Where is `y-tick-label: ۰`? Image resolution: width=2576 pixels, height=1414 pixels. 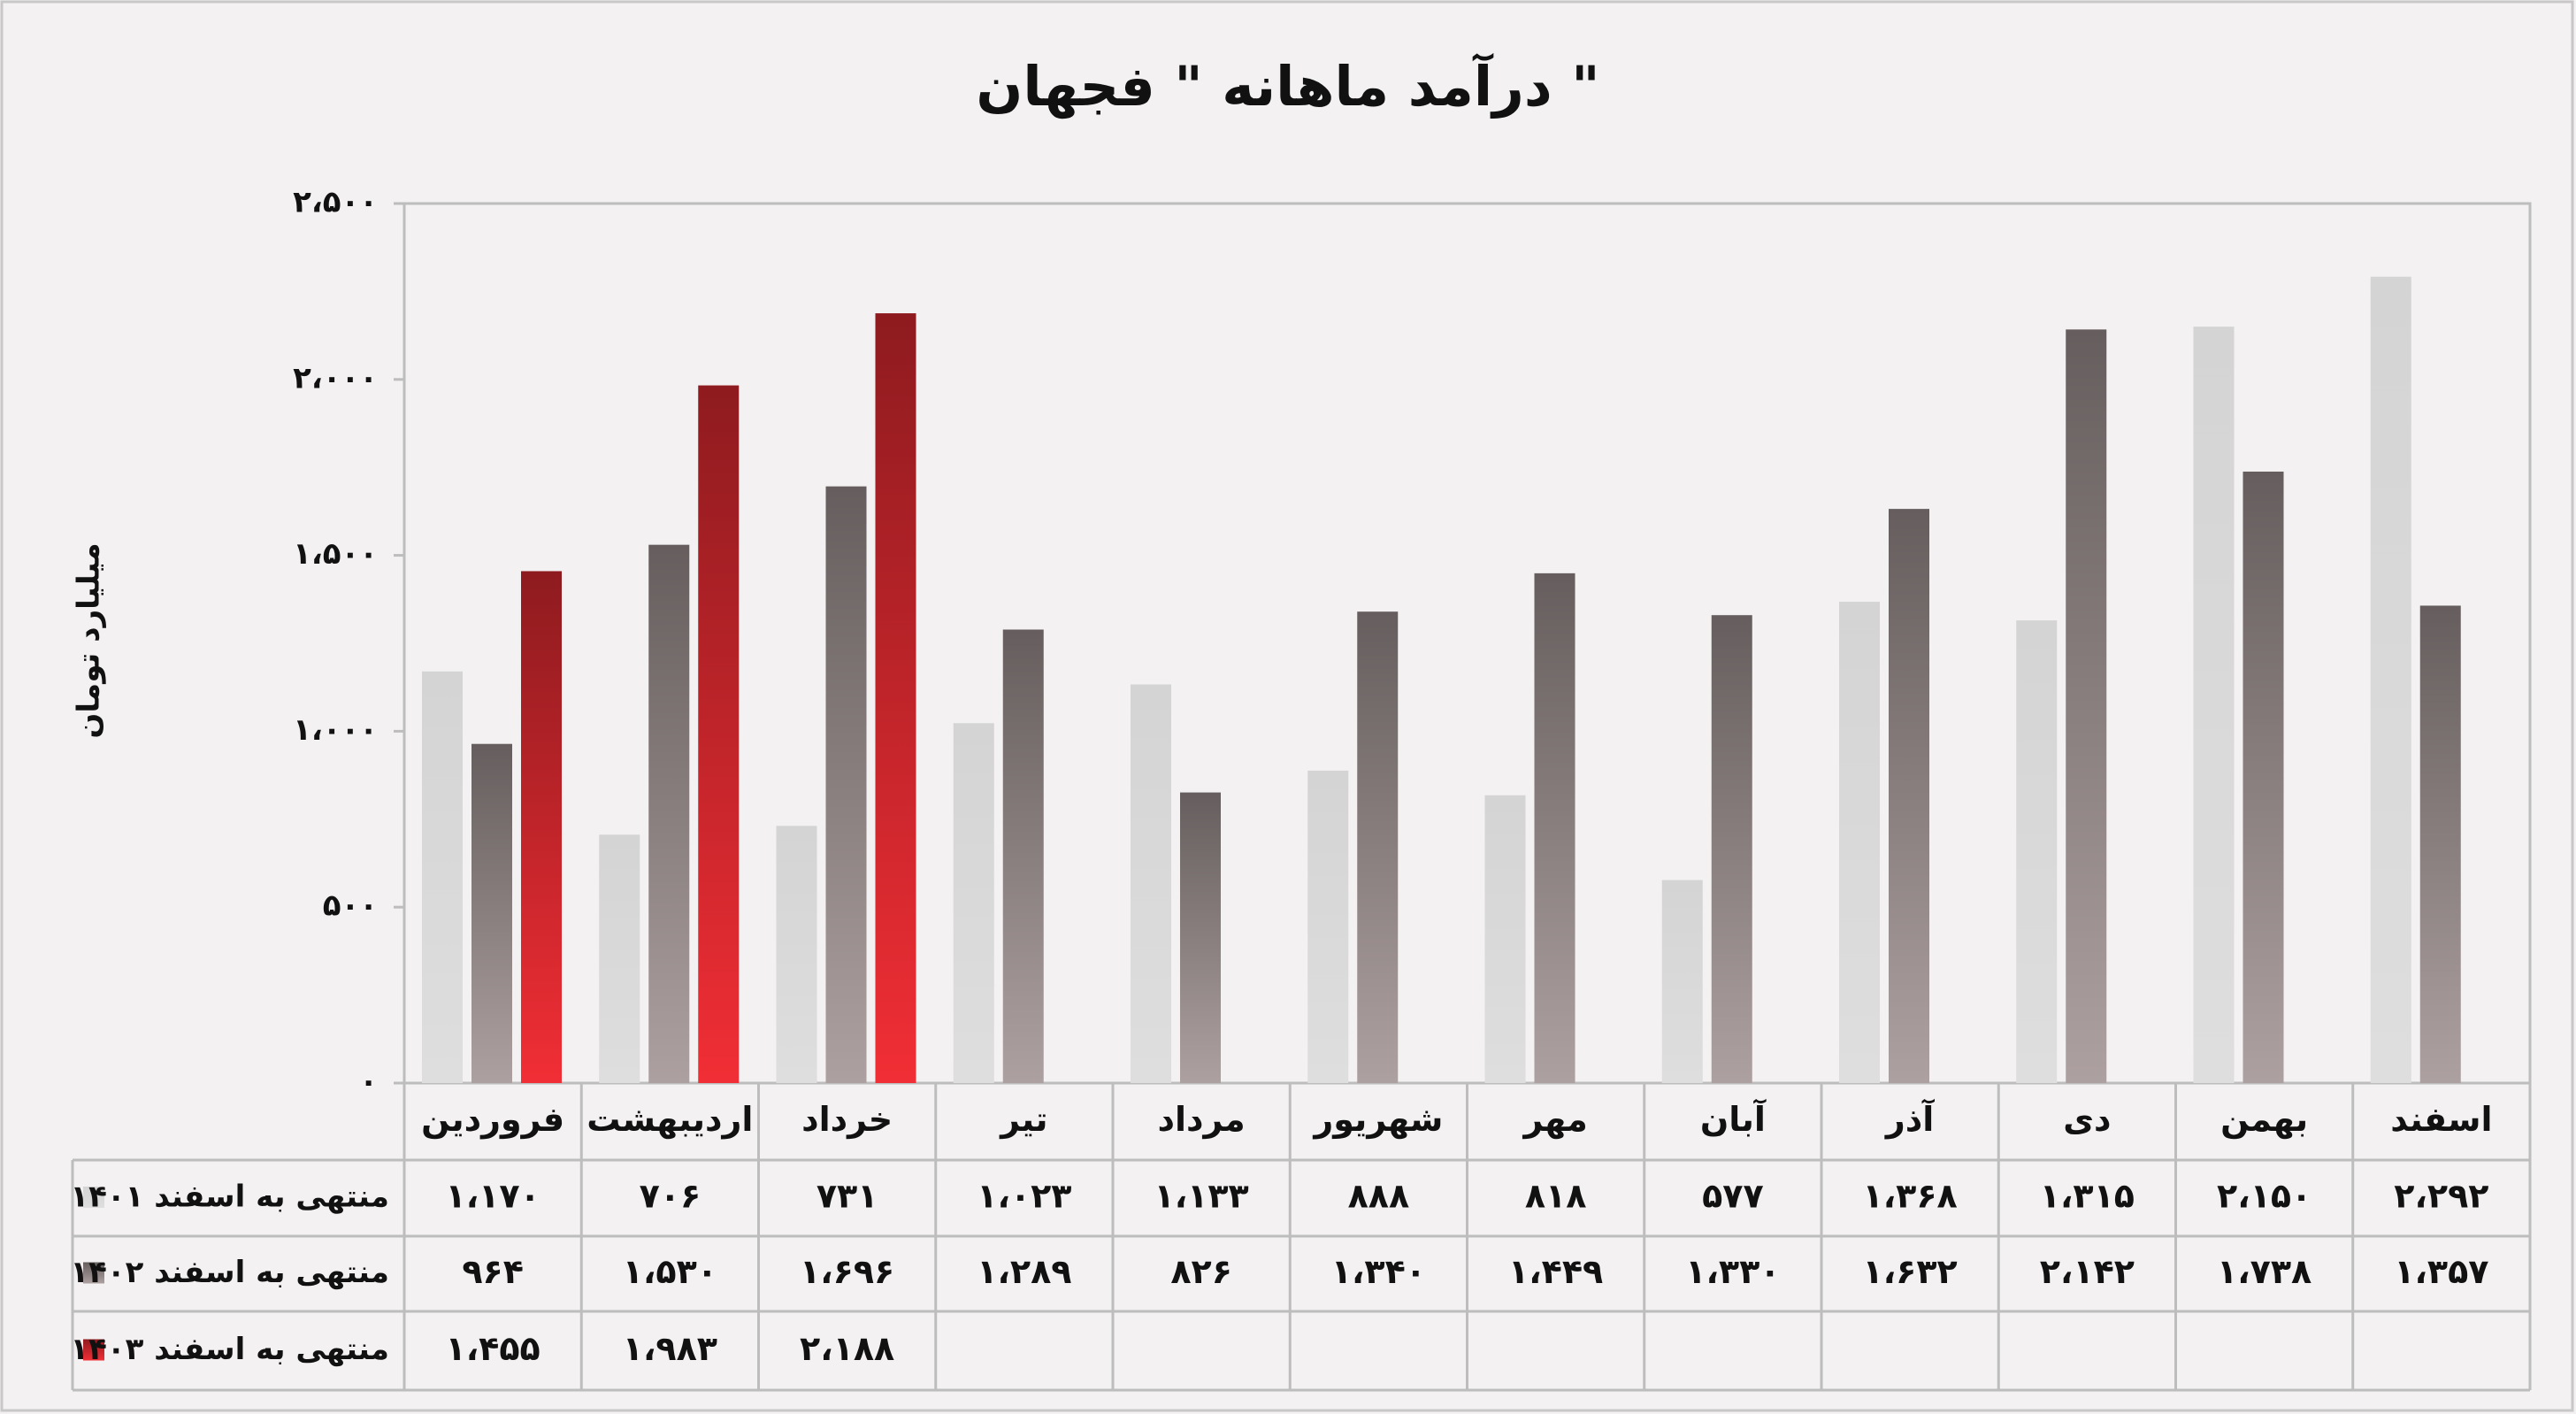
y-tick-label: ۰ is located at coordinates (368, 1082).